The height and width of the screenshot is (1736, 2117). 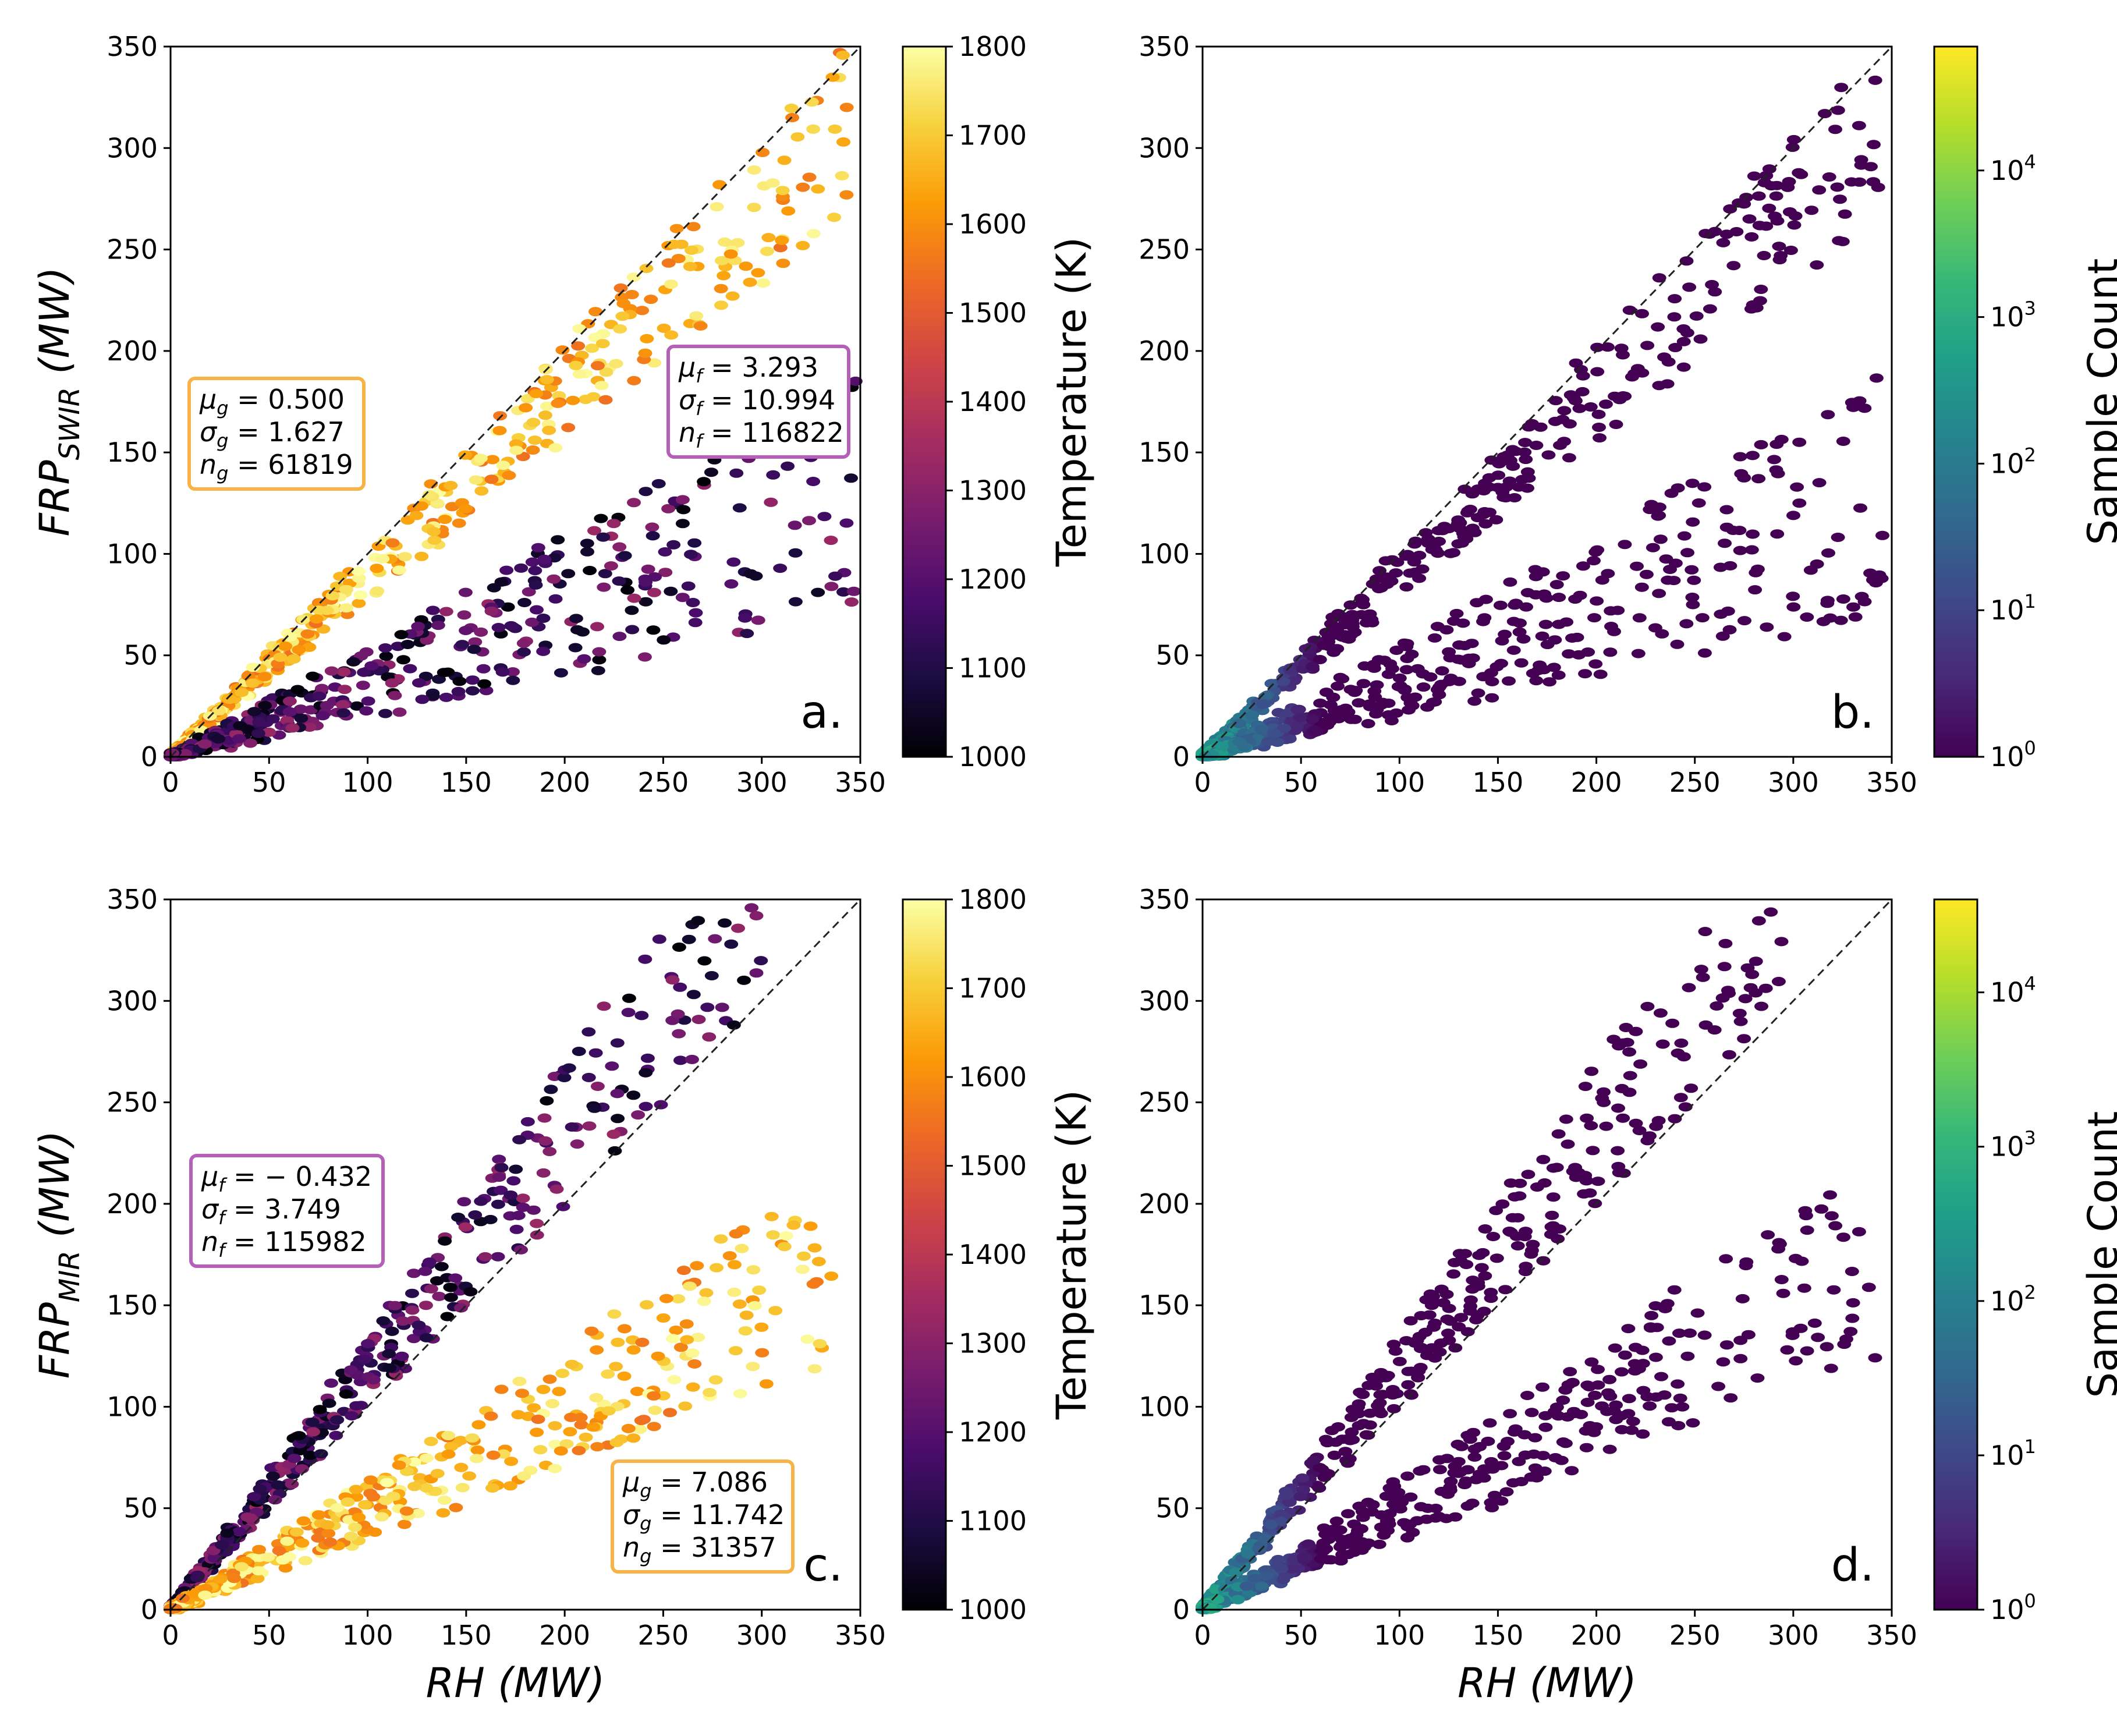 I want to click on y-tick-label: 350, so click(x=133, y=46).